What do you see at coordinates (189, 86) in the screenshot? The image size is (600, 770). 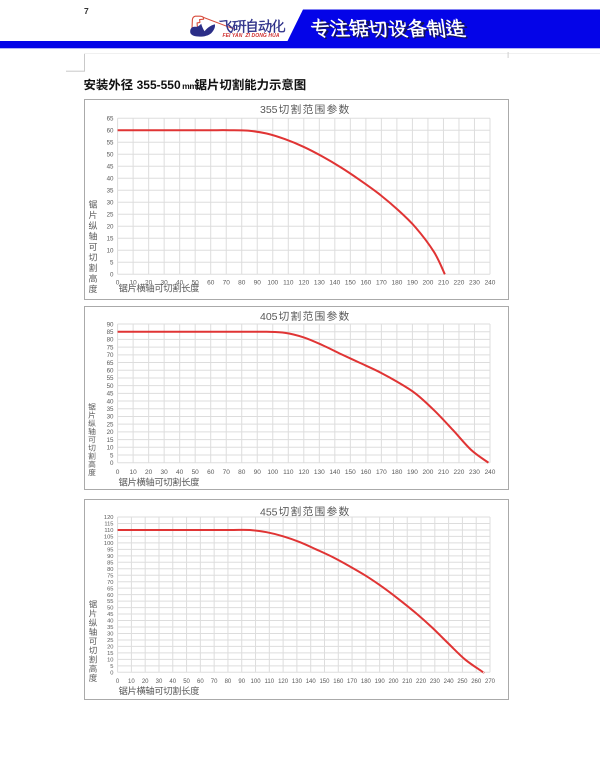 I see `svg-text: mm` at bounding box center [189, 86].